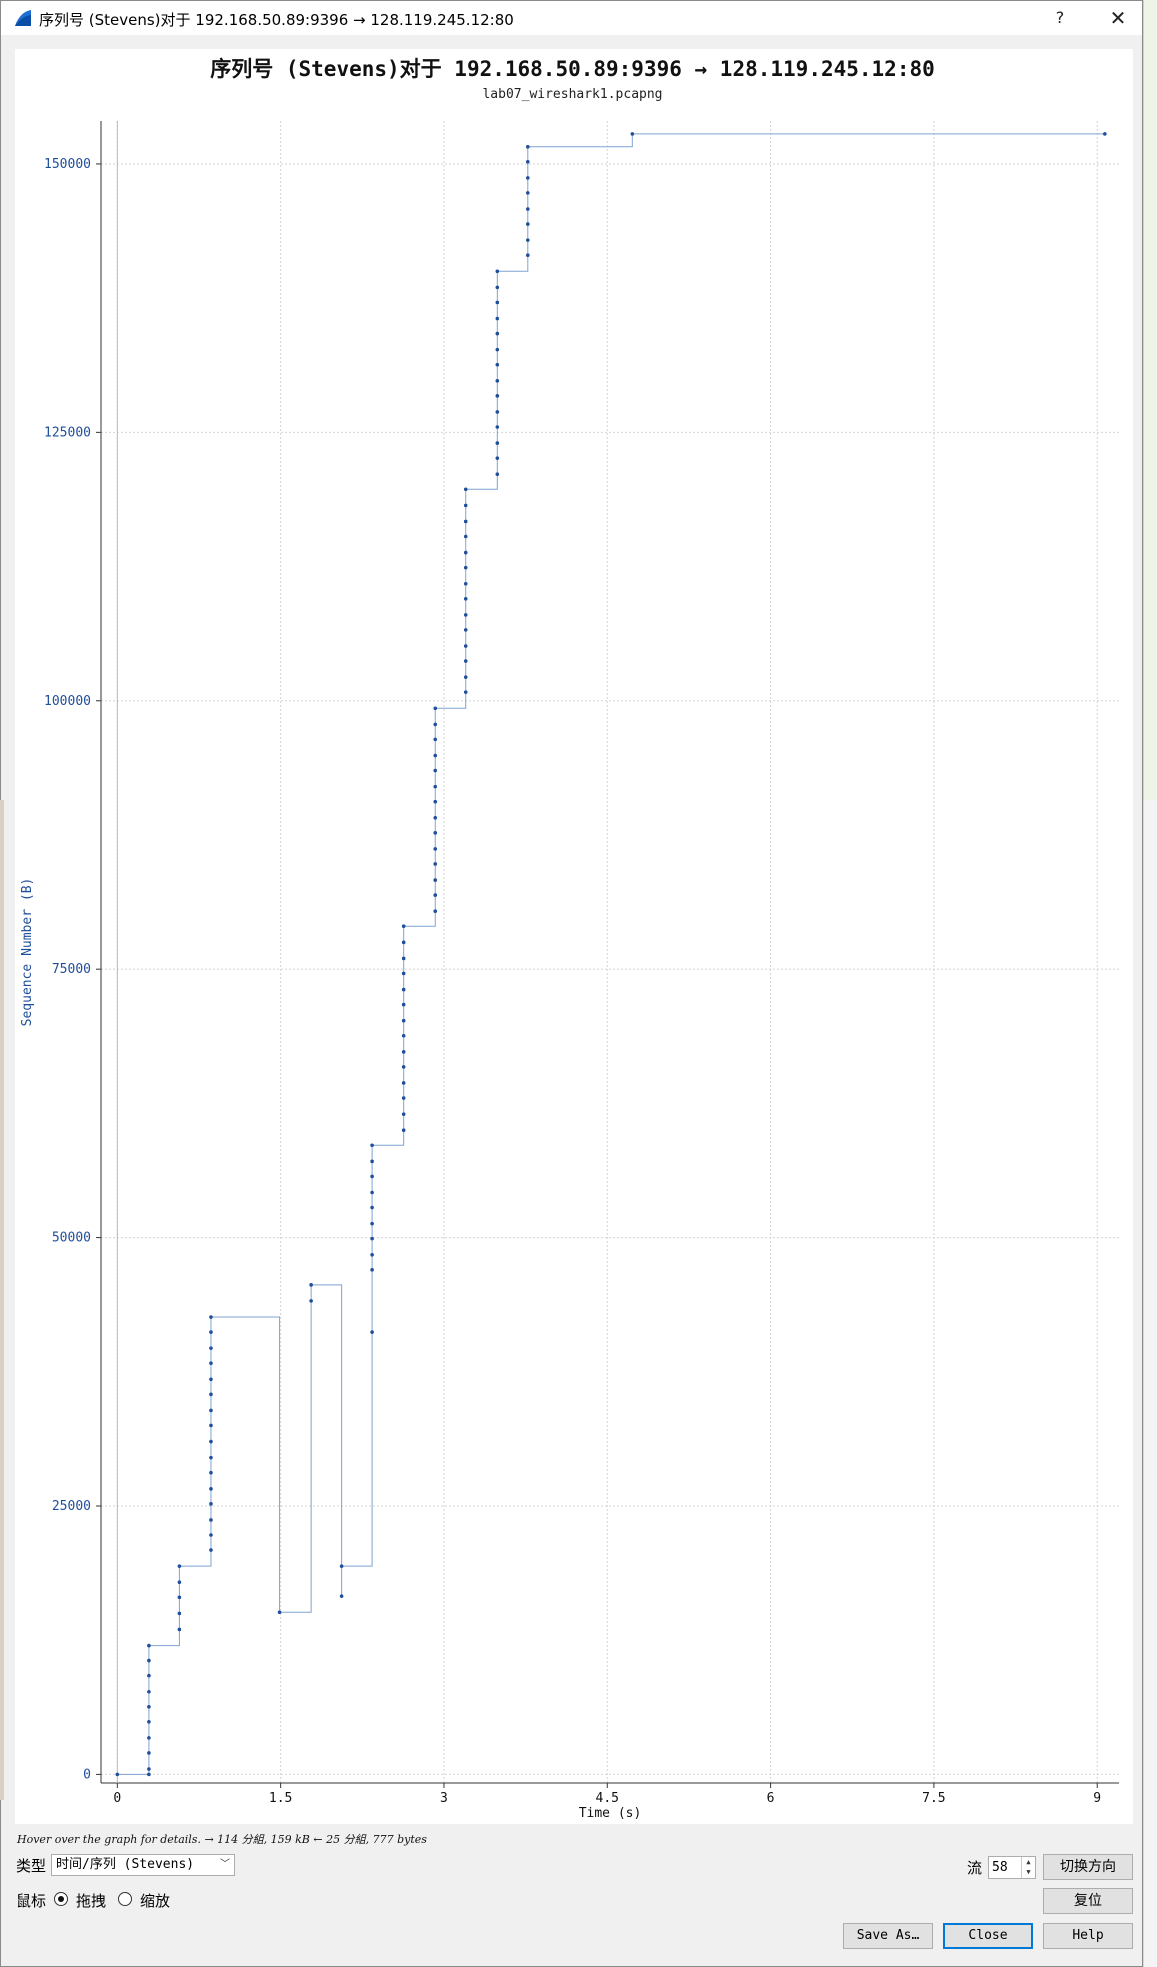 This screenshot has height=1967, width=1157. Describe the element at coordinates (1088, 1936) in the screenshot. I see `help-button: Help` at that location.